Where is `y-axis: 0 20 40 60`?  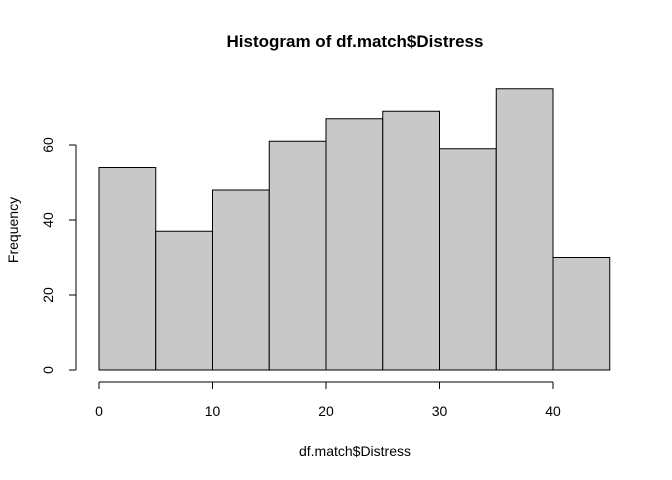 y-axis: 0 20 40 60 is located at coordinates (58, 255).